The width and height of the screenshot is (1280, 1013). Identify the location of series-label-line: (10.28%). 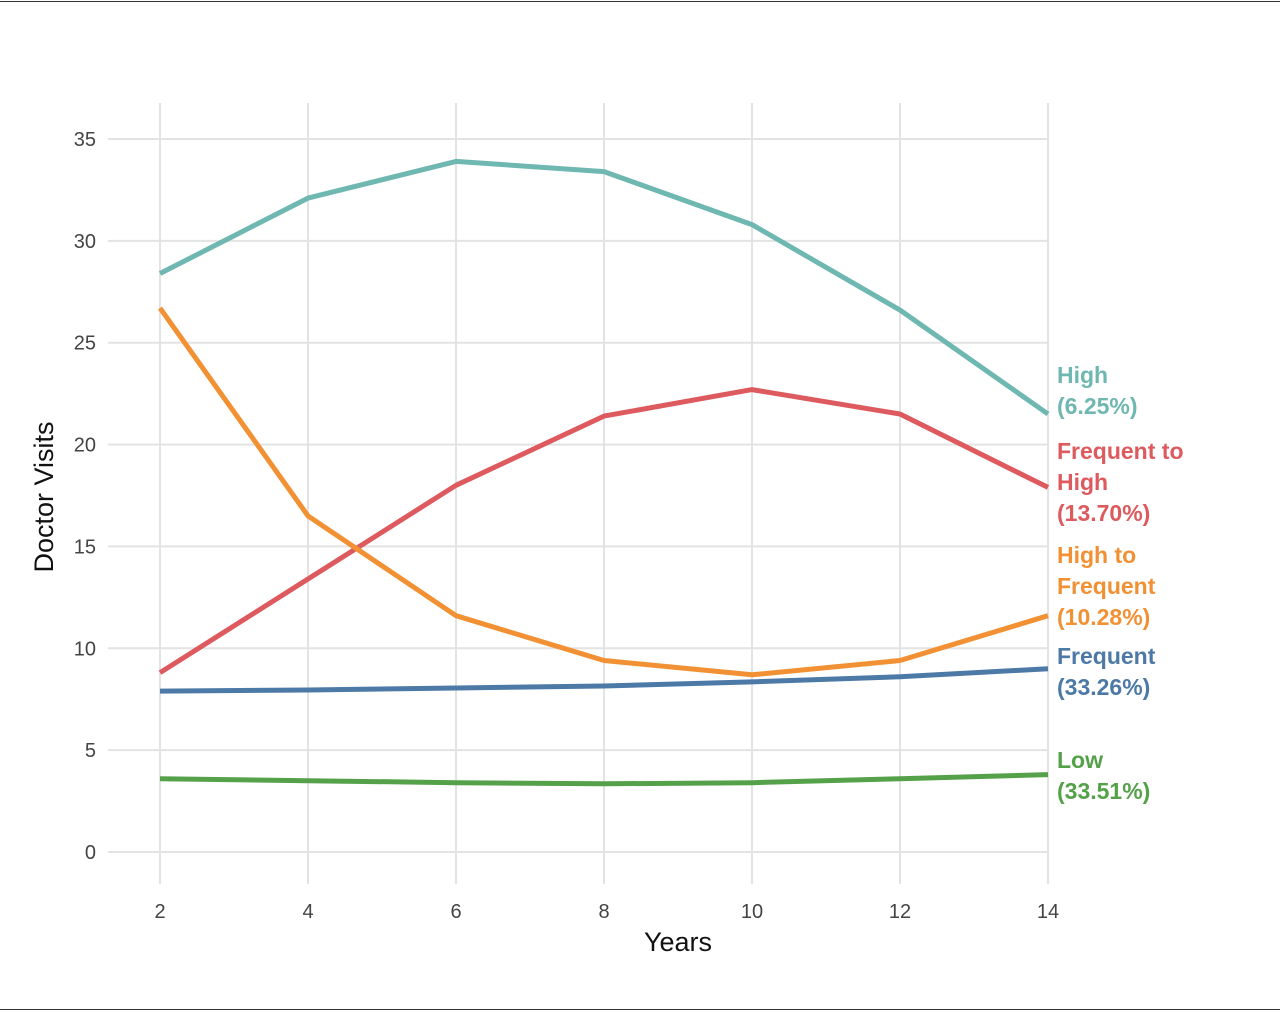
(1103, 617).